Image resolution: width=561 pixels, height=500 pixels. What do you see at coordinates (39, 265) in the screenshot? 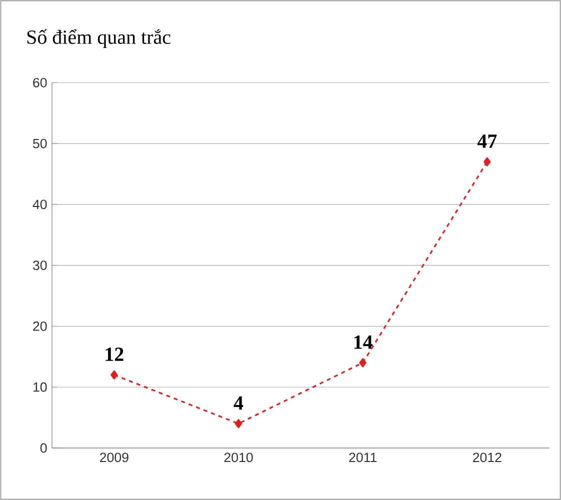
I see `y-tick-label: 30` at bounding box center [39, 265].